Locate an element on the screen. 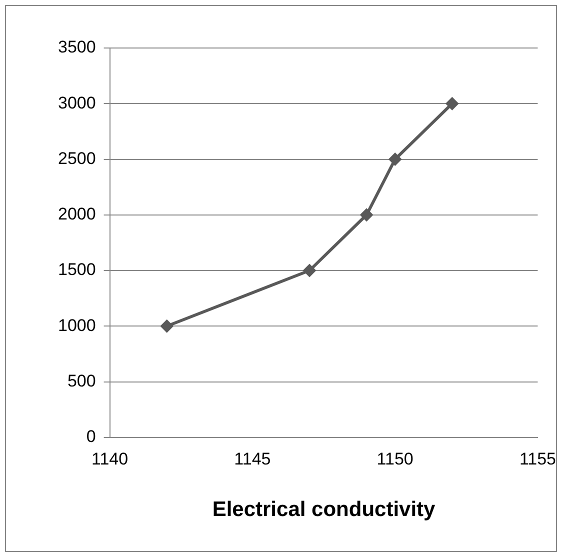 This screenshot has width=562, height=557. y-tick-label: 2500 is located at coordinates (77, 158).